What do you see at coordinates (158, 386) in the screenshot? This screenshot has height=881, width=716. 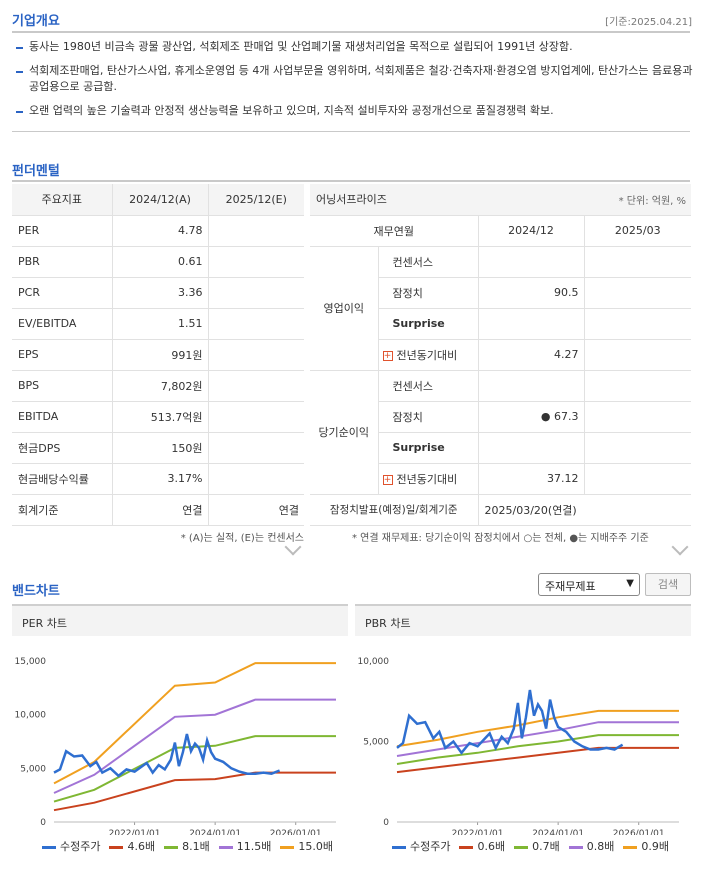 I see `table-row: BPS 7,802원` at bounding box center [158, 386].